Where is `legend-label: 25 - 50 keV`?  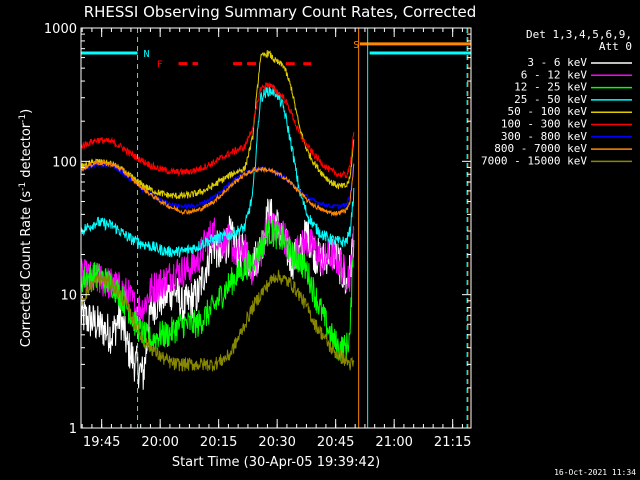
legend-label: 25 - 50 keV is located at coordinates (550, 99).